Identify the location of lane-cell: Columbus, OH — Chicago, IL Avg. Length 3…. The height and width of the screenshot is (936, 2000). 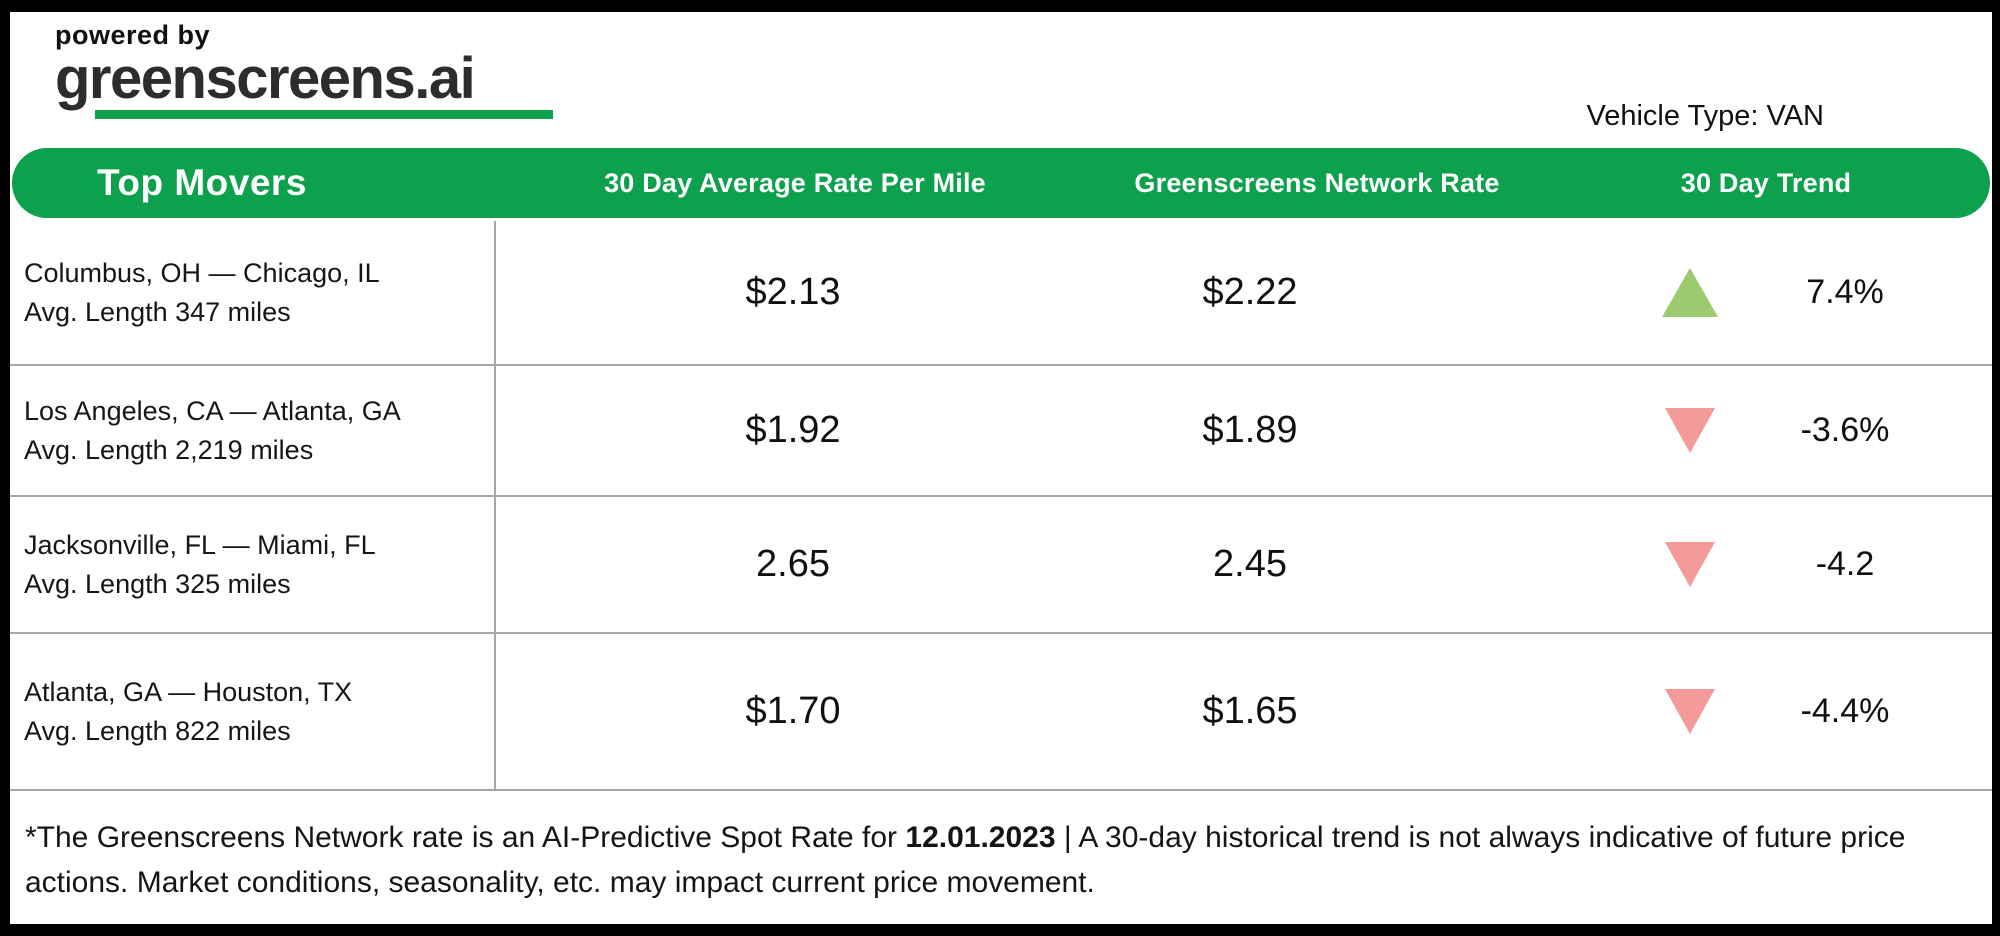
(253, 292).